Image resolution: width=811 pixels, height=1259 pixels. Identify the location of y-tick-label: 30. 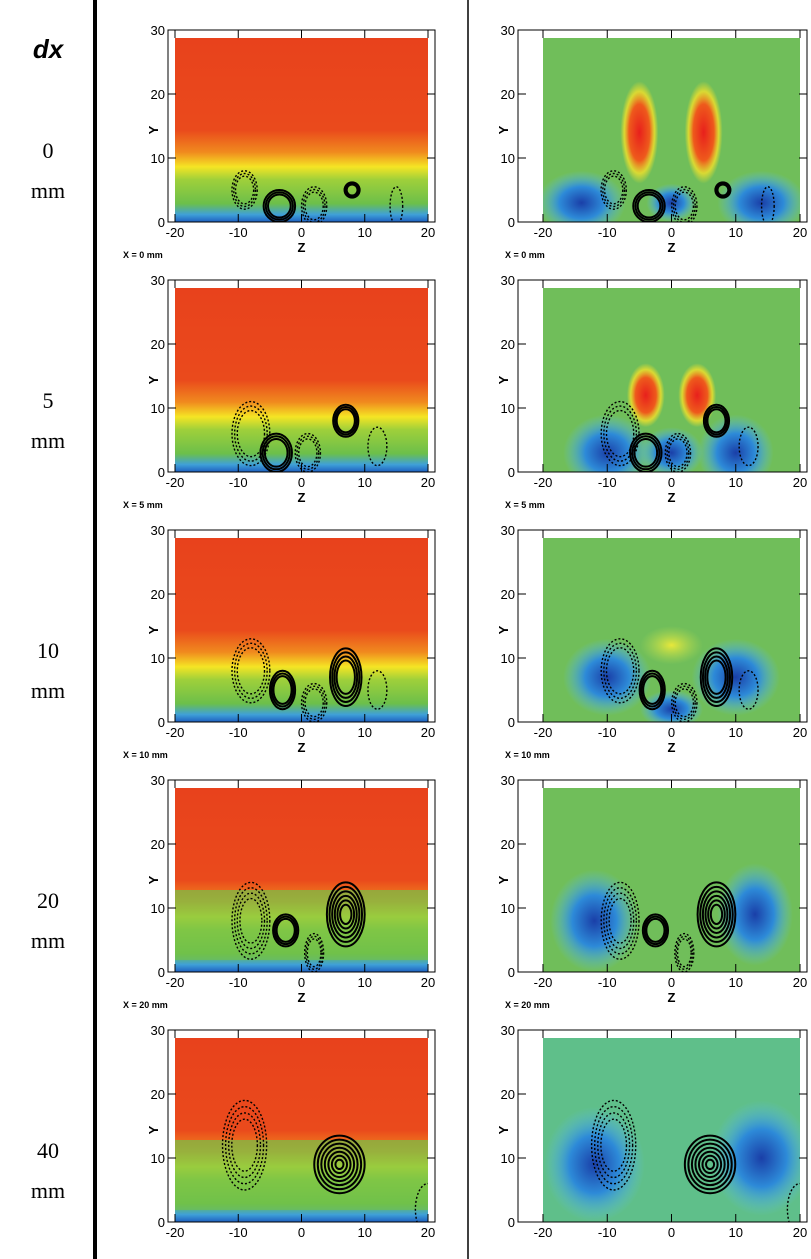
(158, 530).